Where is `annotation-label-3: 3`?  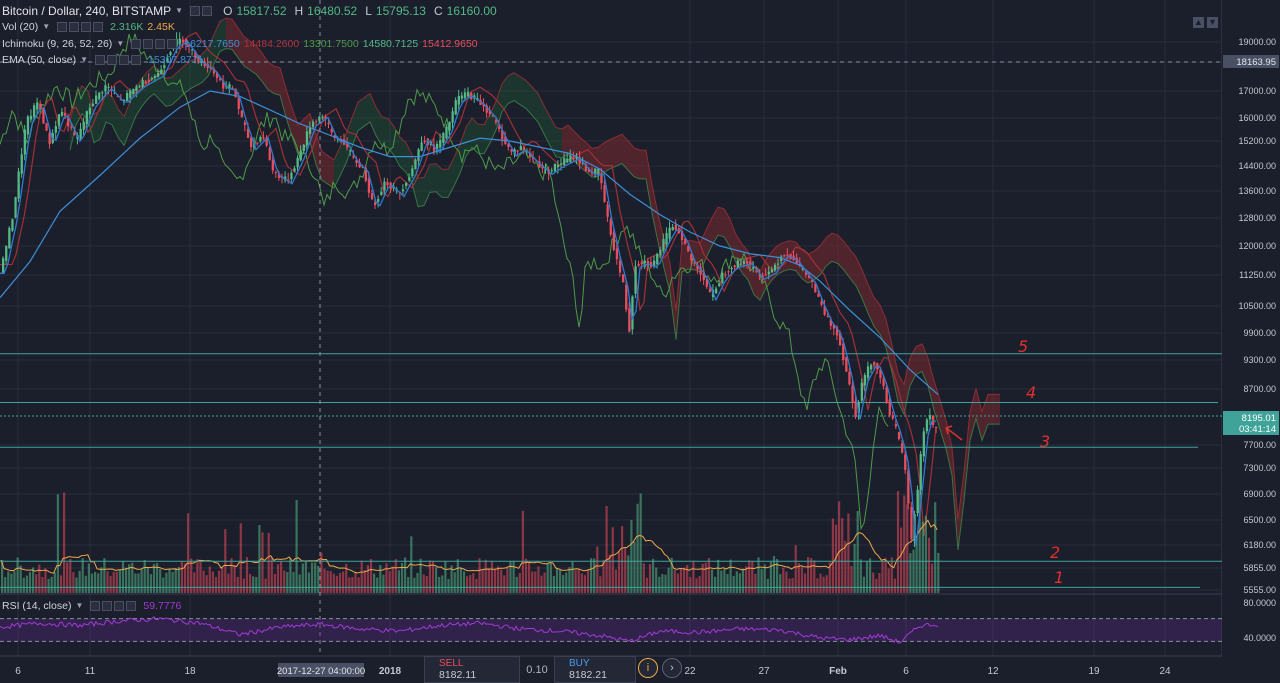
annotation-label-3: 3 is located at coordinates (1045, 441).